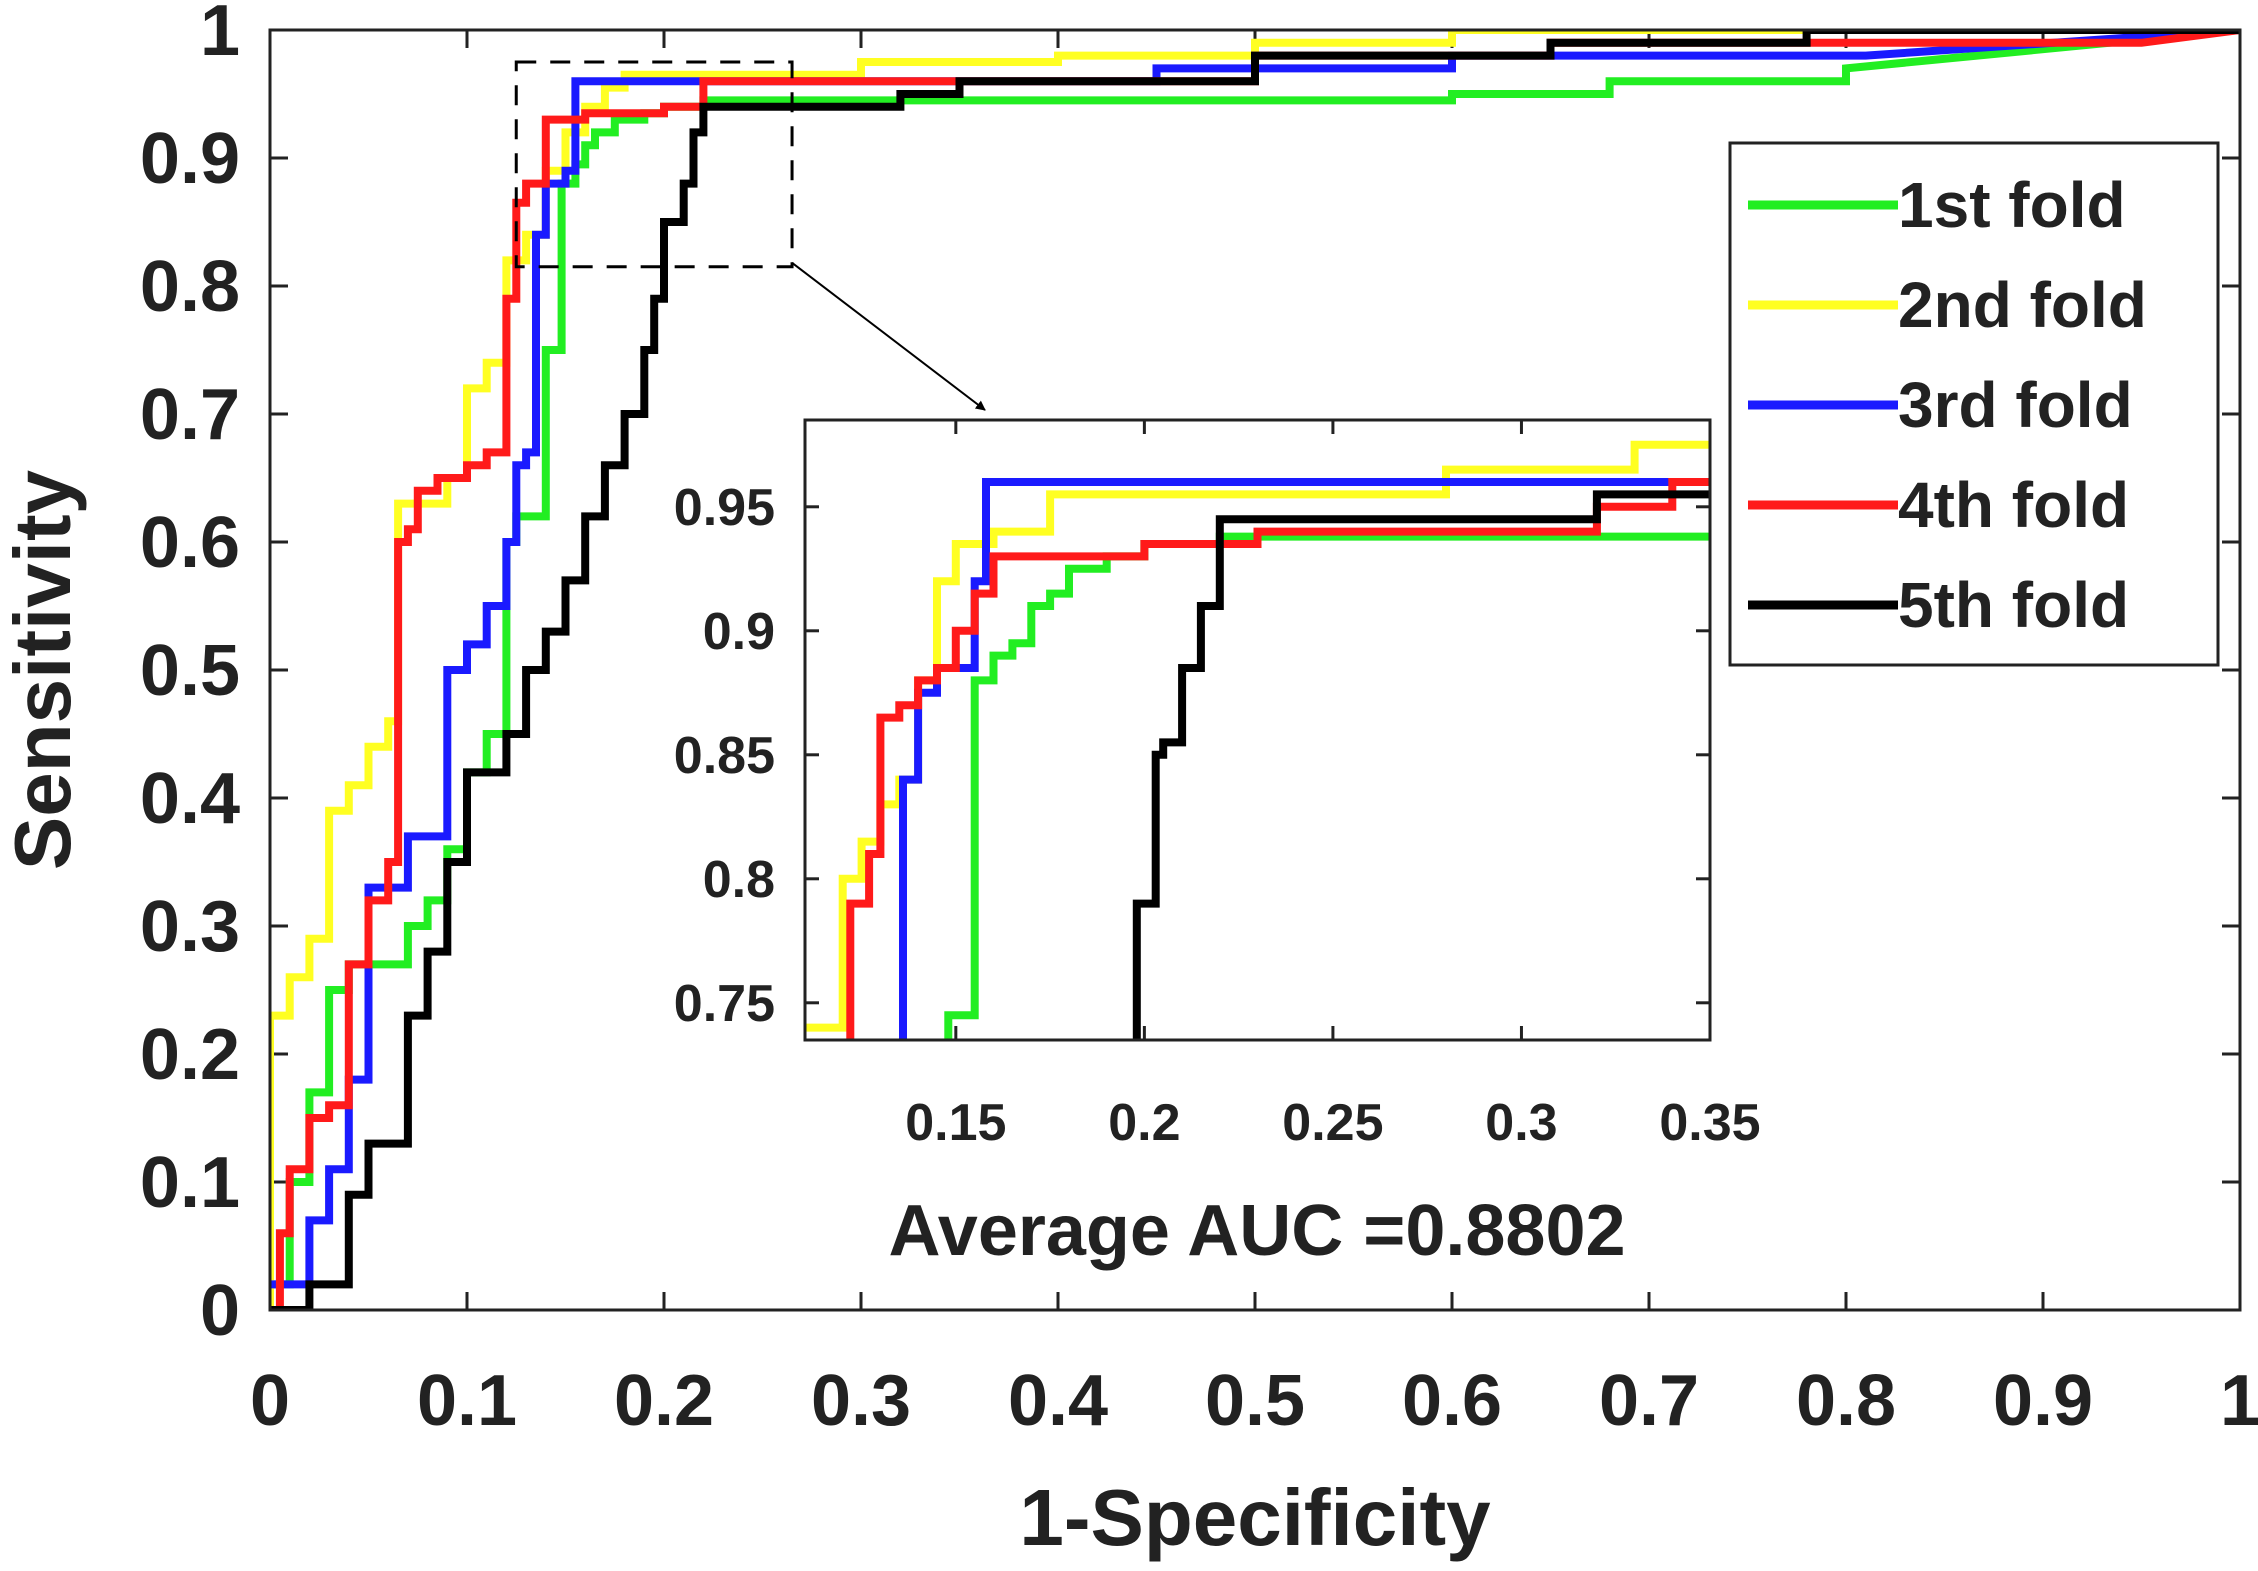 Image resolution: width=2258 pixels, height=1571 pixels. Describe the element at coordinates (190, 543) in the screenshot. I see `y-tick-label: 0.6` at that location.